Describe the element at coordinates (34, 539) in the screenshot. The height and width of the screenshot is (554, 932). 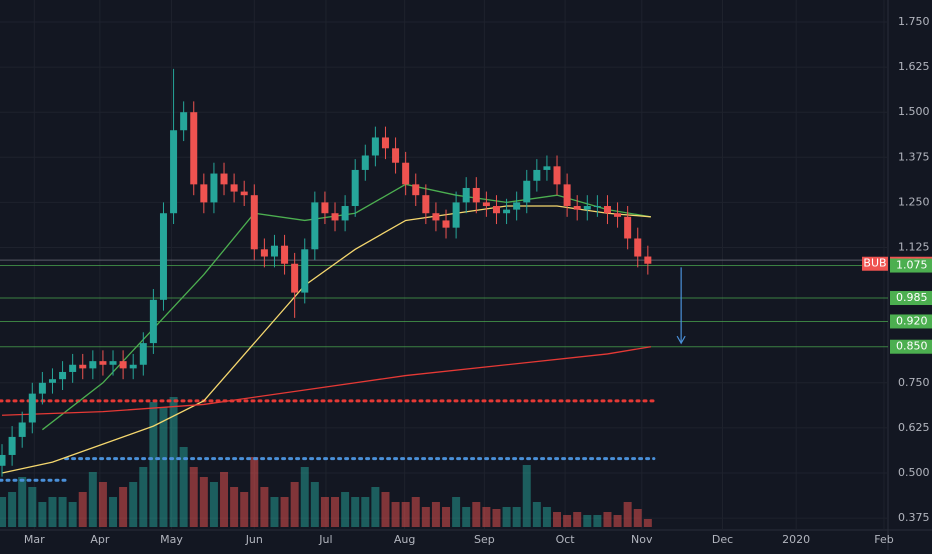
I see `x-tick-label: Mar` at that location.